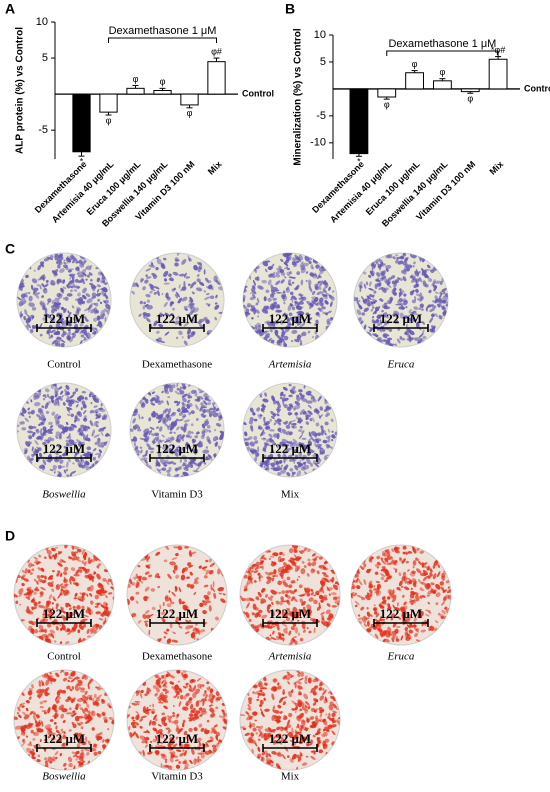 This screenshot has width=550, height=792. I want to click on bar, so click(414, 81).